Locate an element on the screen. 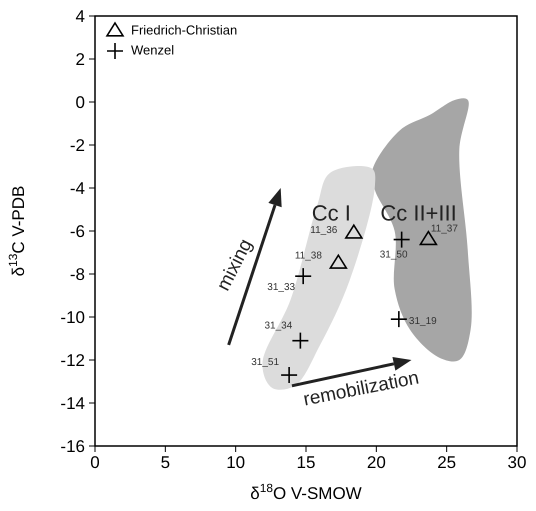  y-tick-label: -4 is located at coordinates (77, 188).